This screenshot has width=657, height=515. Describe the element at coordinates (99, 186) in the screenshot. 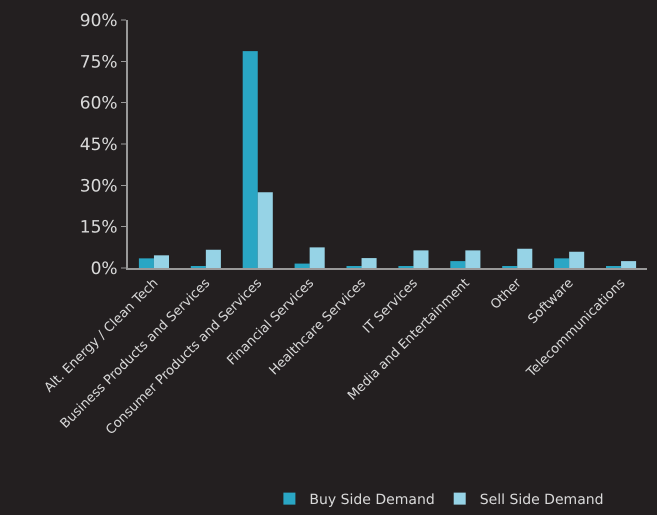

I see `y-tick-label: 30%` at that location.